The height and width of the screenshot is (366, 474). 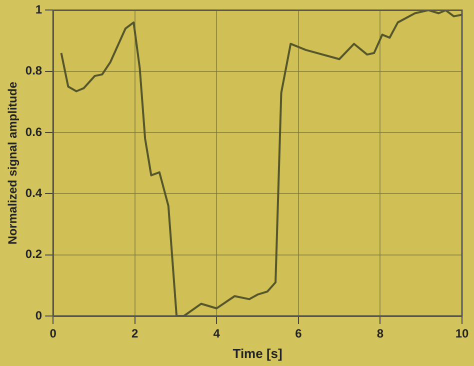 I want to click on y-tick-label: 0.4, so click(x=33, y=193).